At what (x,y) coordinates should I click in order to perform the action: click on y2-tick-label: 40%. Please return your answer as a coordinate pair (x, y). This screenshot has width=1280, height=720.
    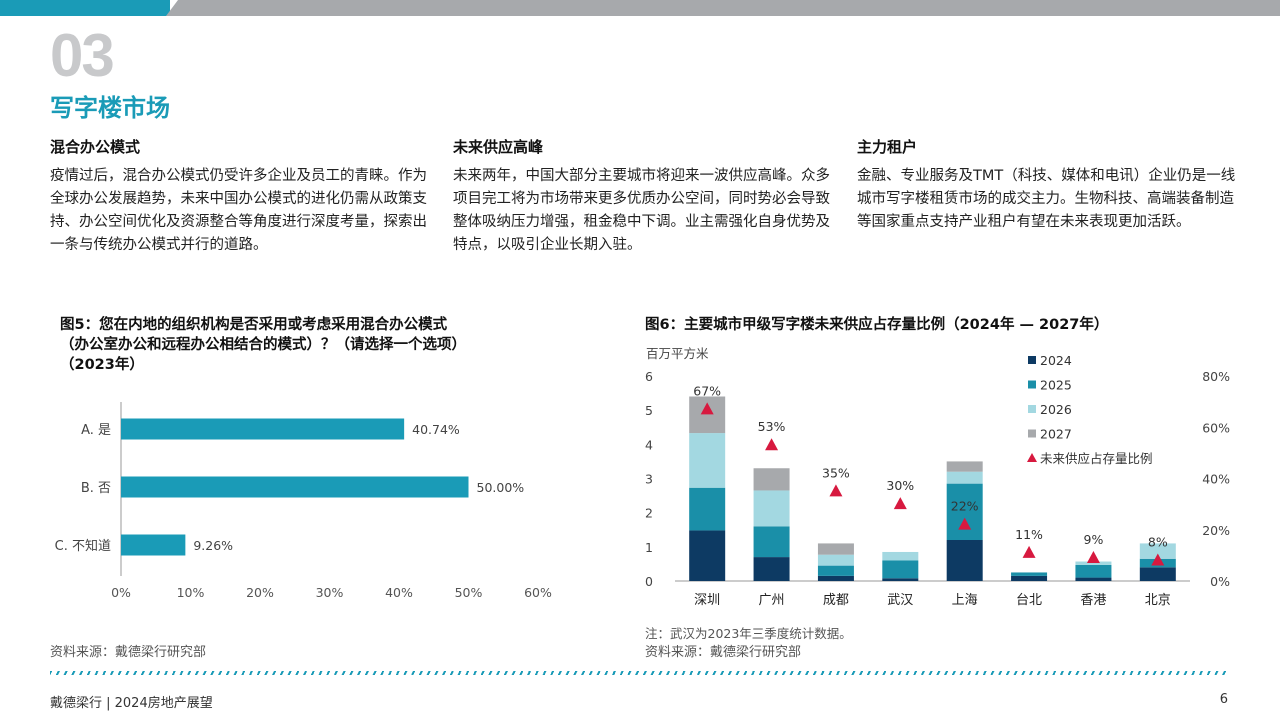
    Looking at the image, I should click on (1216, 479).